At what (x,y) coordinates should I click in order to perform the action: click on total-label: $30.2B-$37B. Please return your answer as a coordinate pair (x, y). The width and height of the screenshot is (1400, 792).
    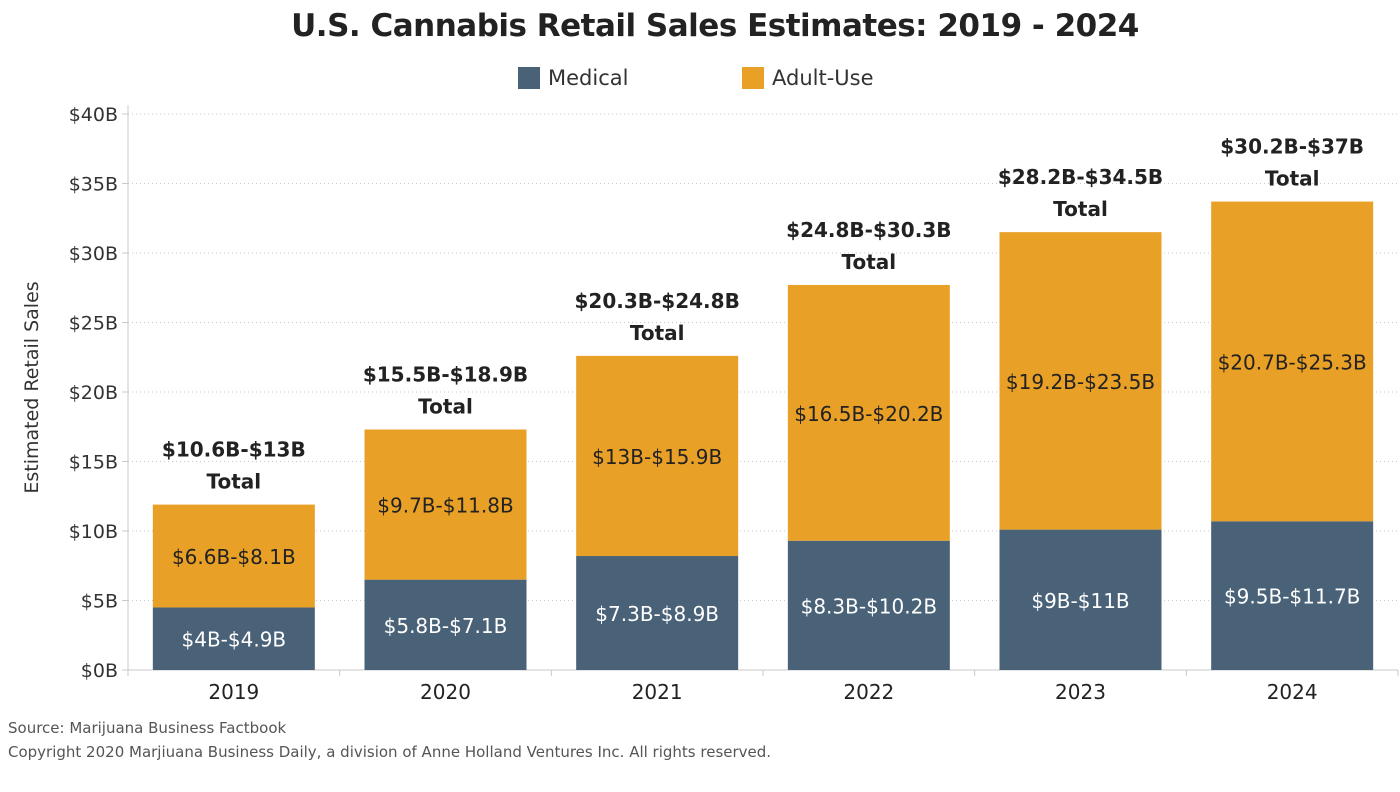
    Looking at the image, I should click on (1292, 147).